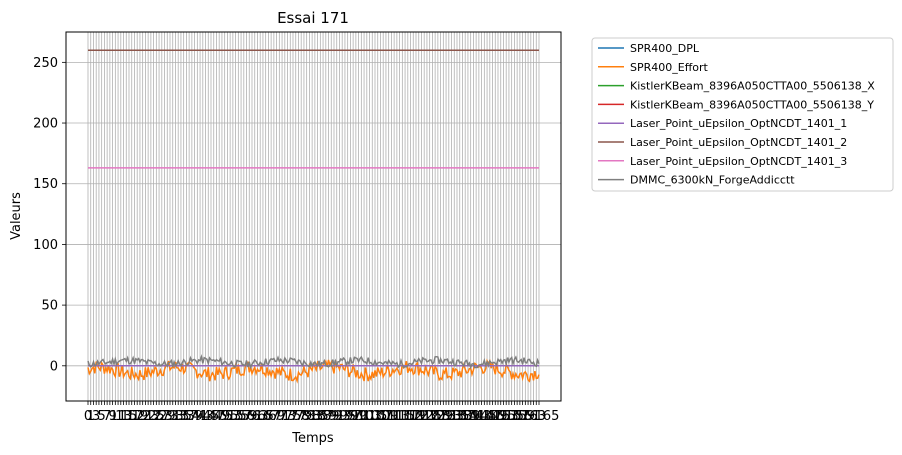 The height and width of the screenshot is (455, 902). Describe the element at coordinates (738, 161) in the screenshot. I see `legend-label: Laser_Point_uEpsilon_OptNCDT_1401_3` at that location.